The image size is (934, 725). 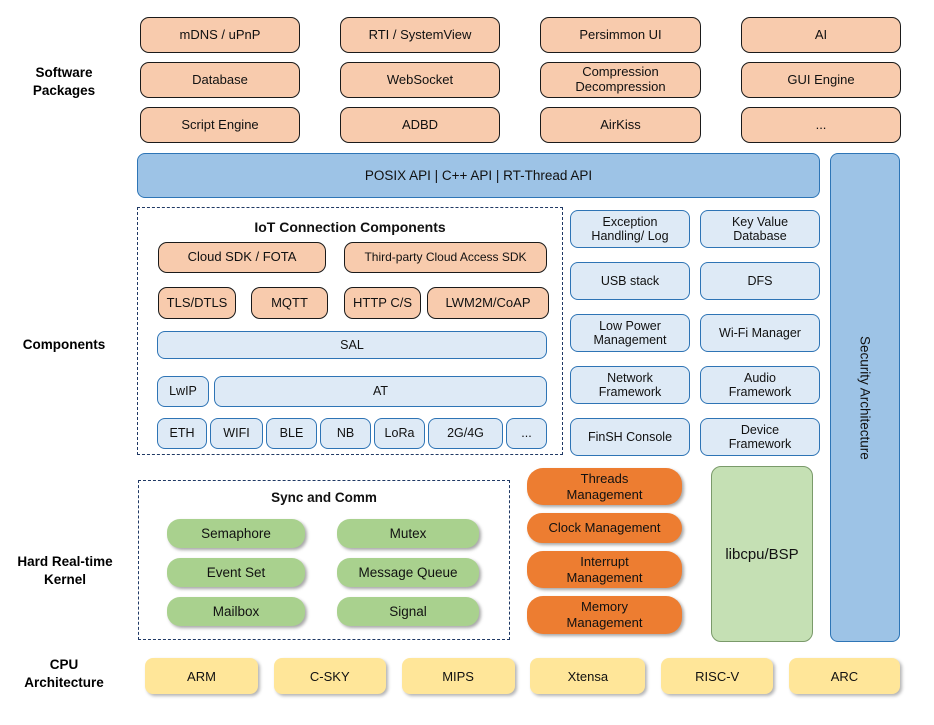 I want to click on box-lwip: LwIP, so click(x=183, y=391).